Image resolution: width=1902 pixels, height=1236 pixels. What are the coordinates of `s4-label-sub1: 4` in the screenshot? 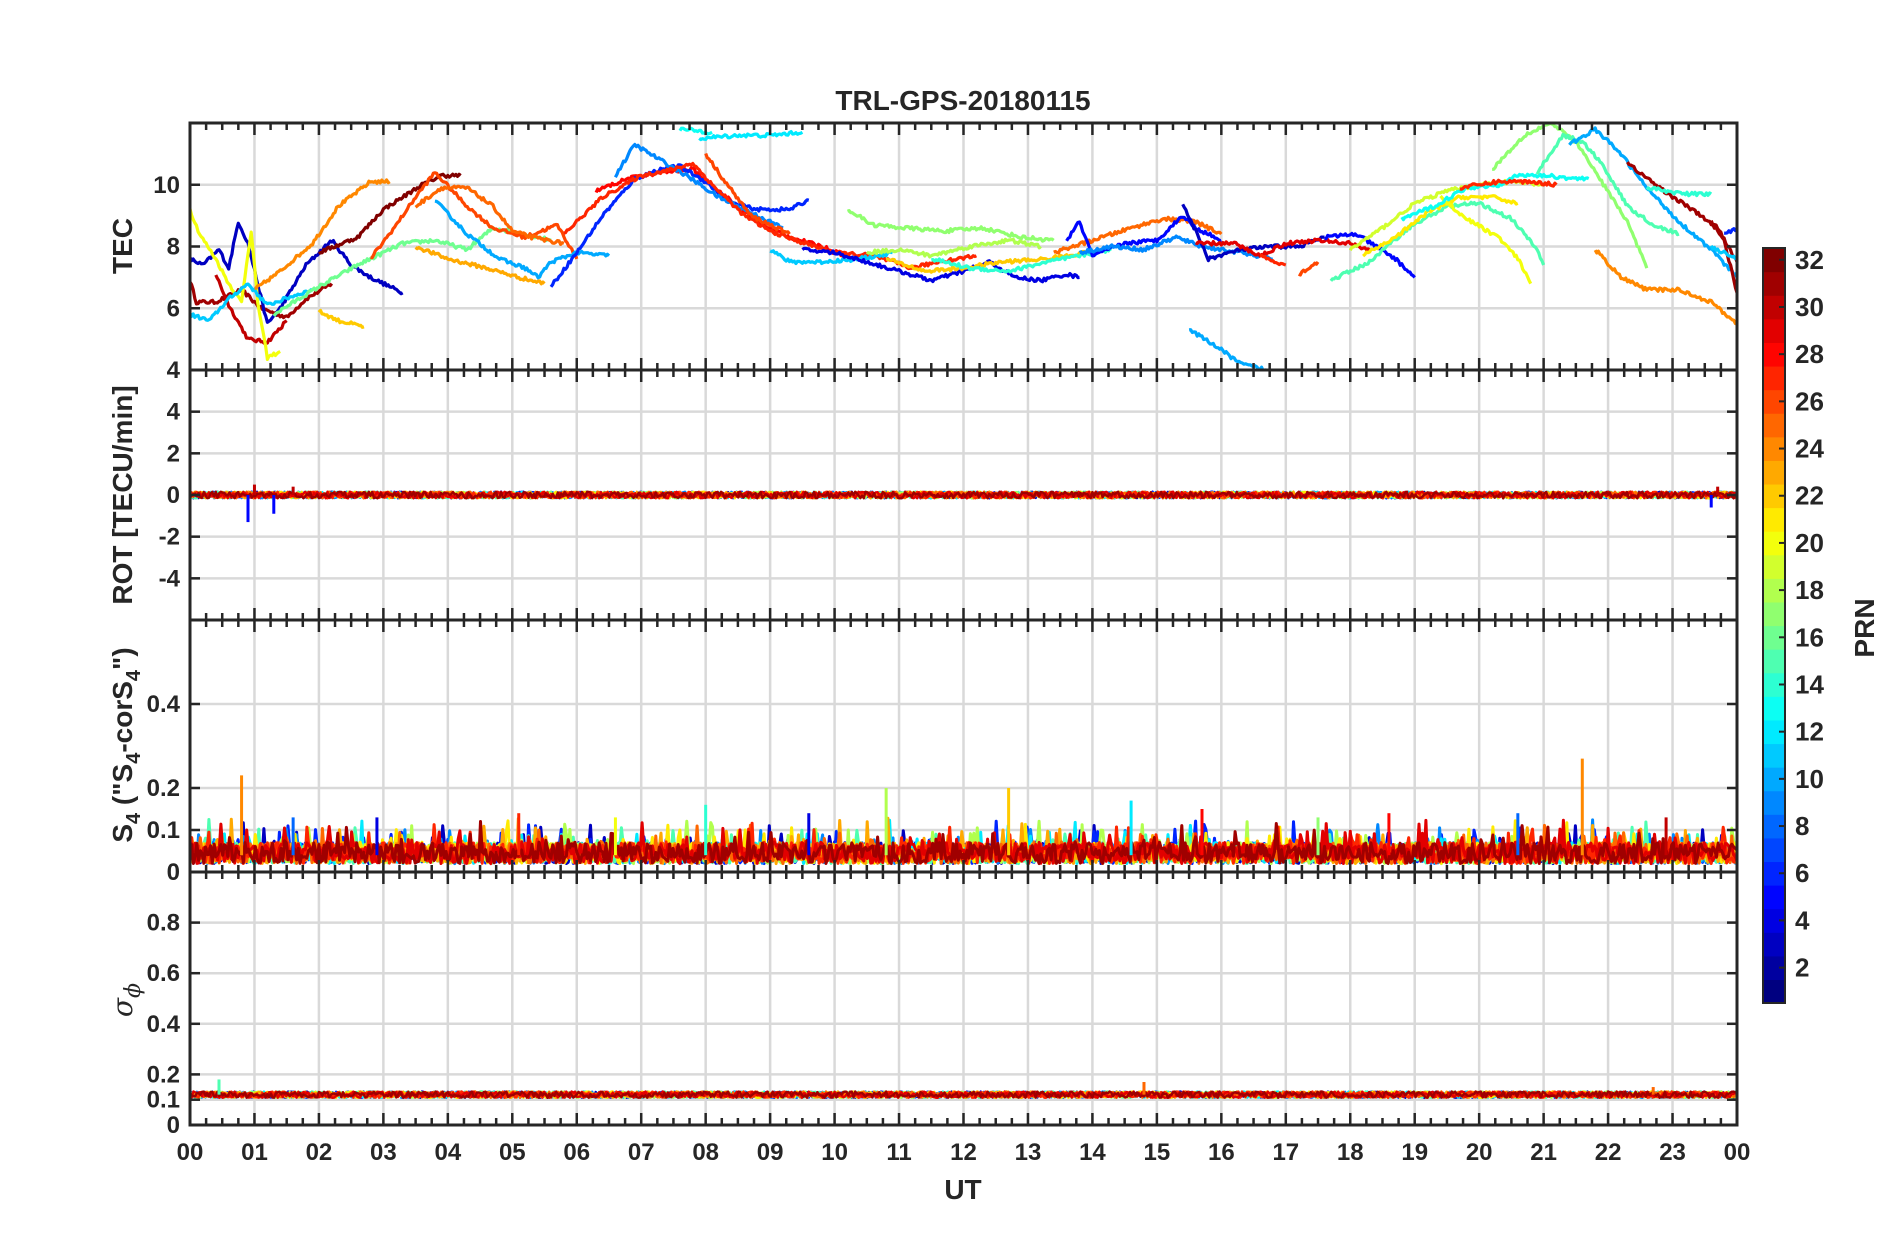 It's located at (134, 818).